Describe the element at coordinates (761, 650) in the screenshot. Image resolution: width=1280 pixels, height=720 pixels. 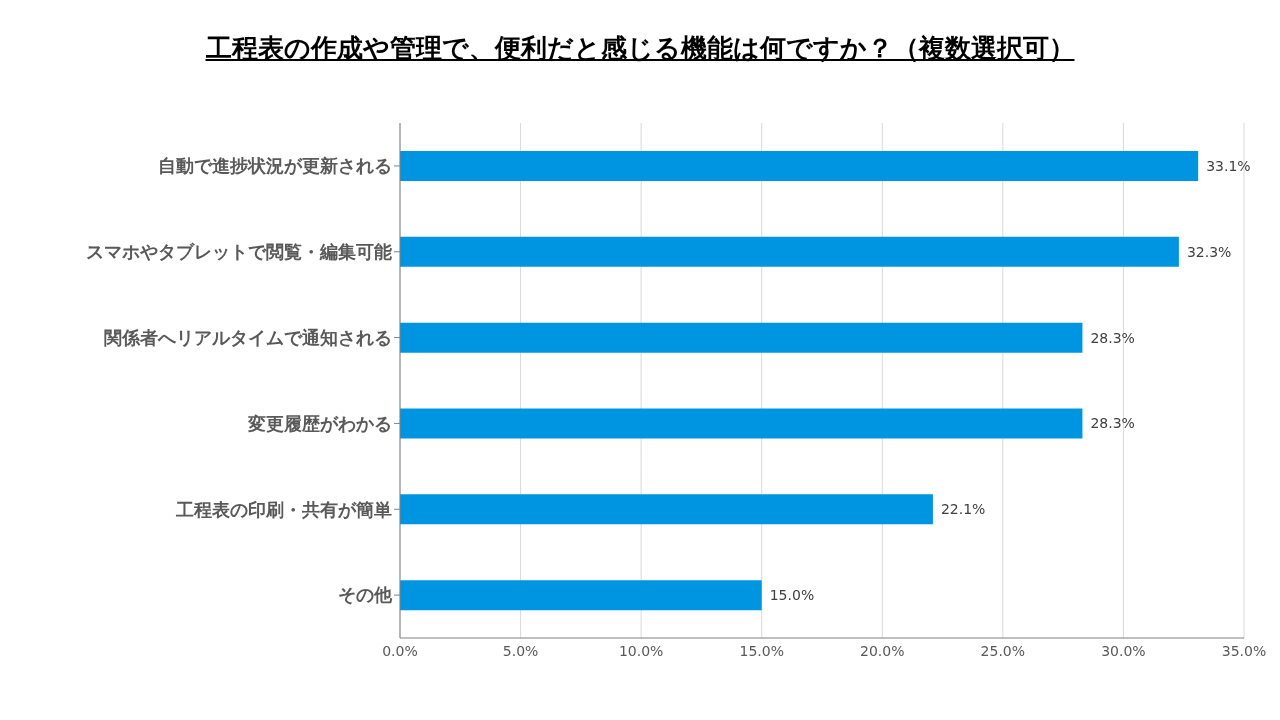
I see `x-tick-label: 15.0%` at that location.